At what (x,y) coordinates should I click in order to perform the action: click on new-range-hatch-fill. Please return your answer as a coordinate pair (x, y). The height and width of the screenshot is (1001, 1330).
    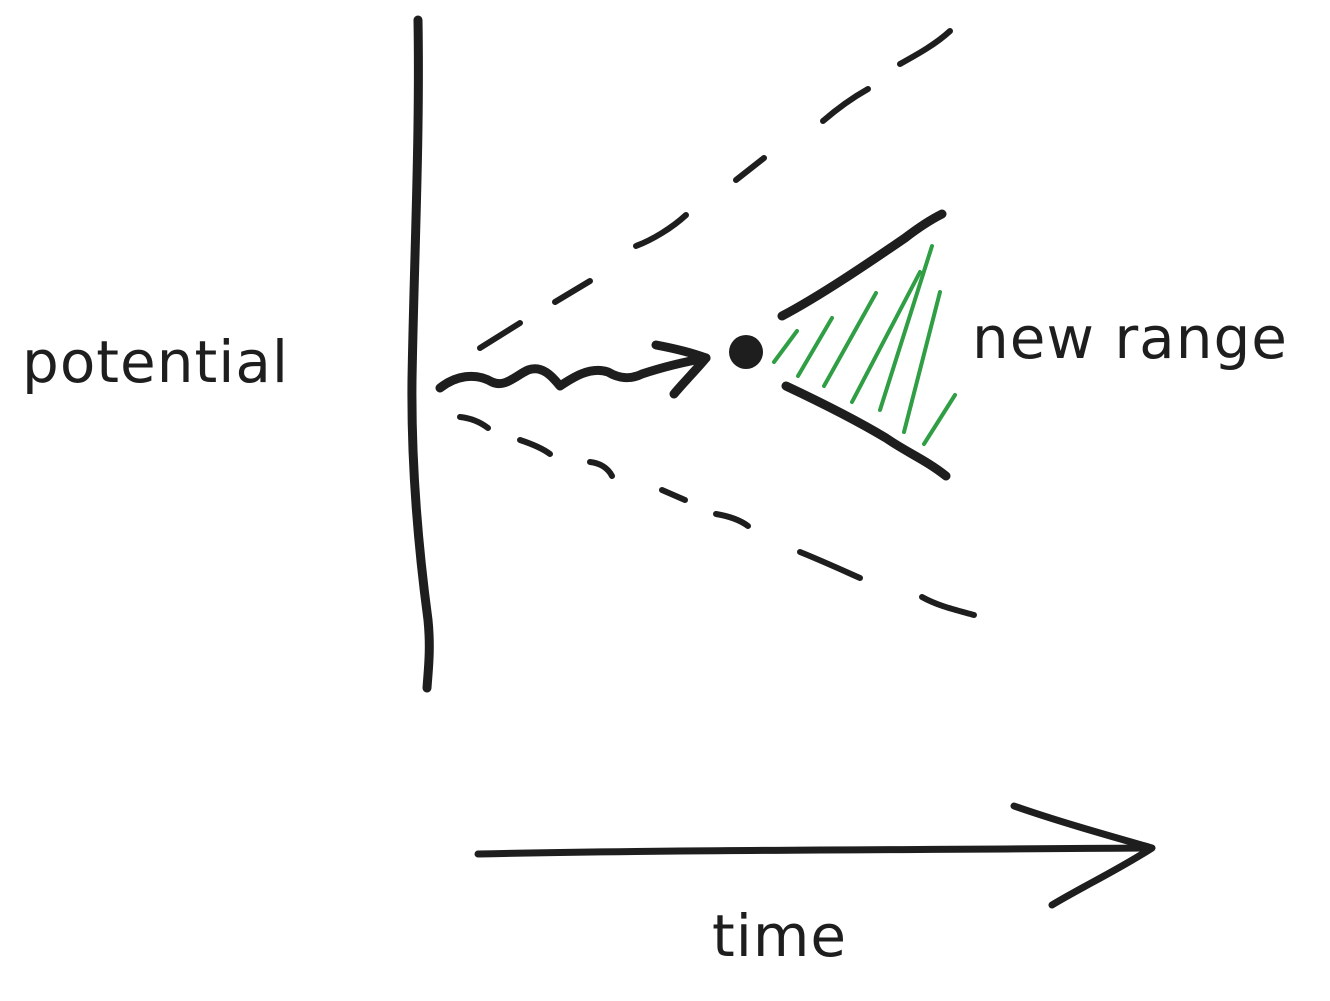
    Looking at the image, I should click on (864, 345).